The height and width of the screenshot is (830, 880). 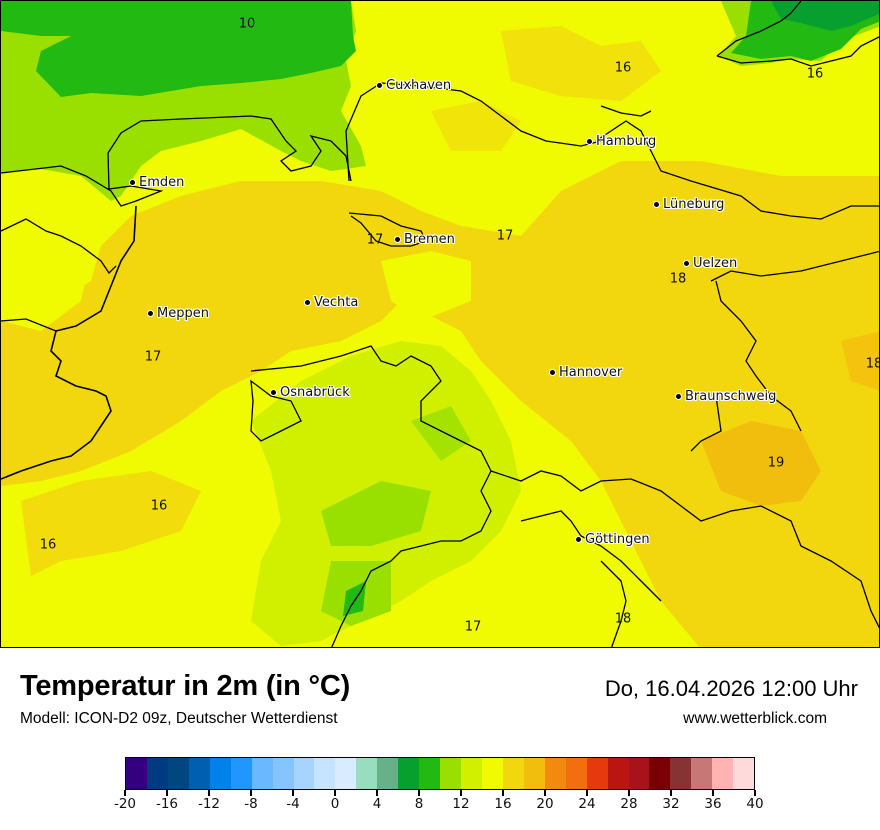 I want to click on city-marker-osnabrueck: Osnabrück, so click(x=310, y=392).